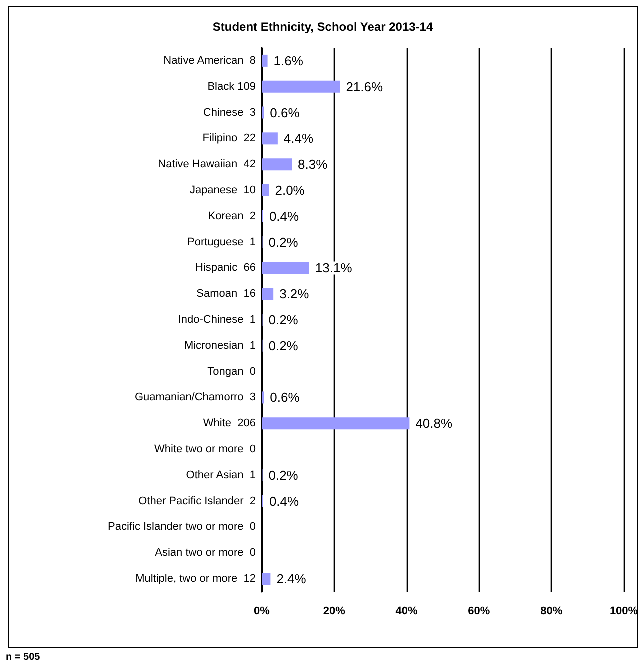 The width and height of the screenshot is (642, 668). I want to click on y-tick-label: White two or more 0, so click(205, 450).